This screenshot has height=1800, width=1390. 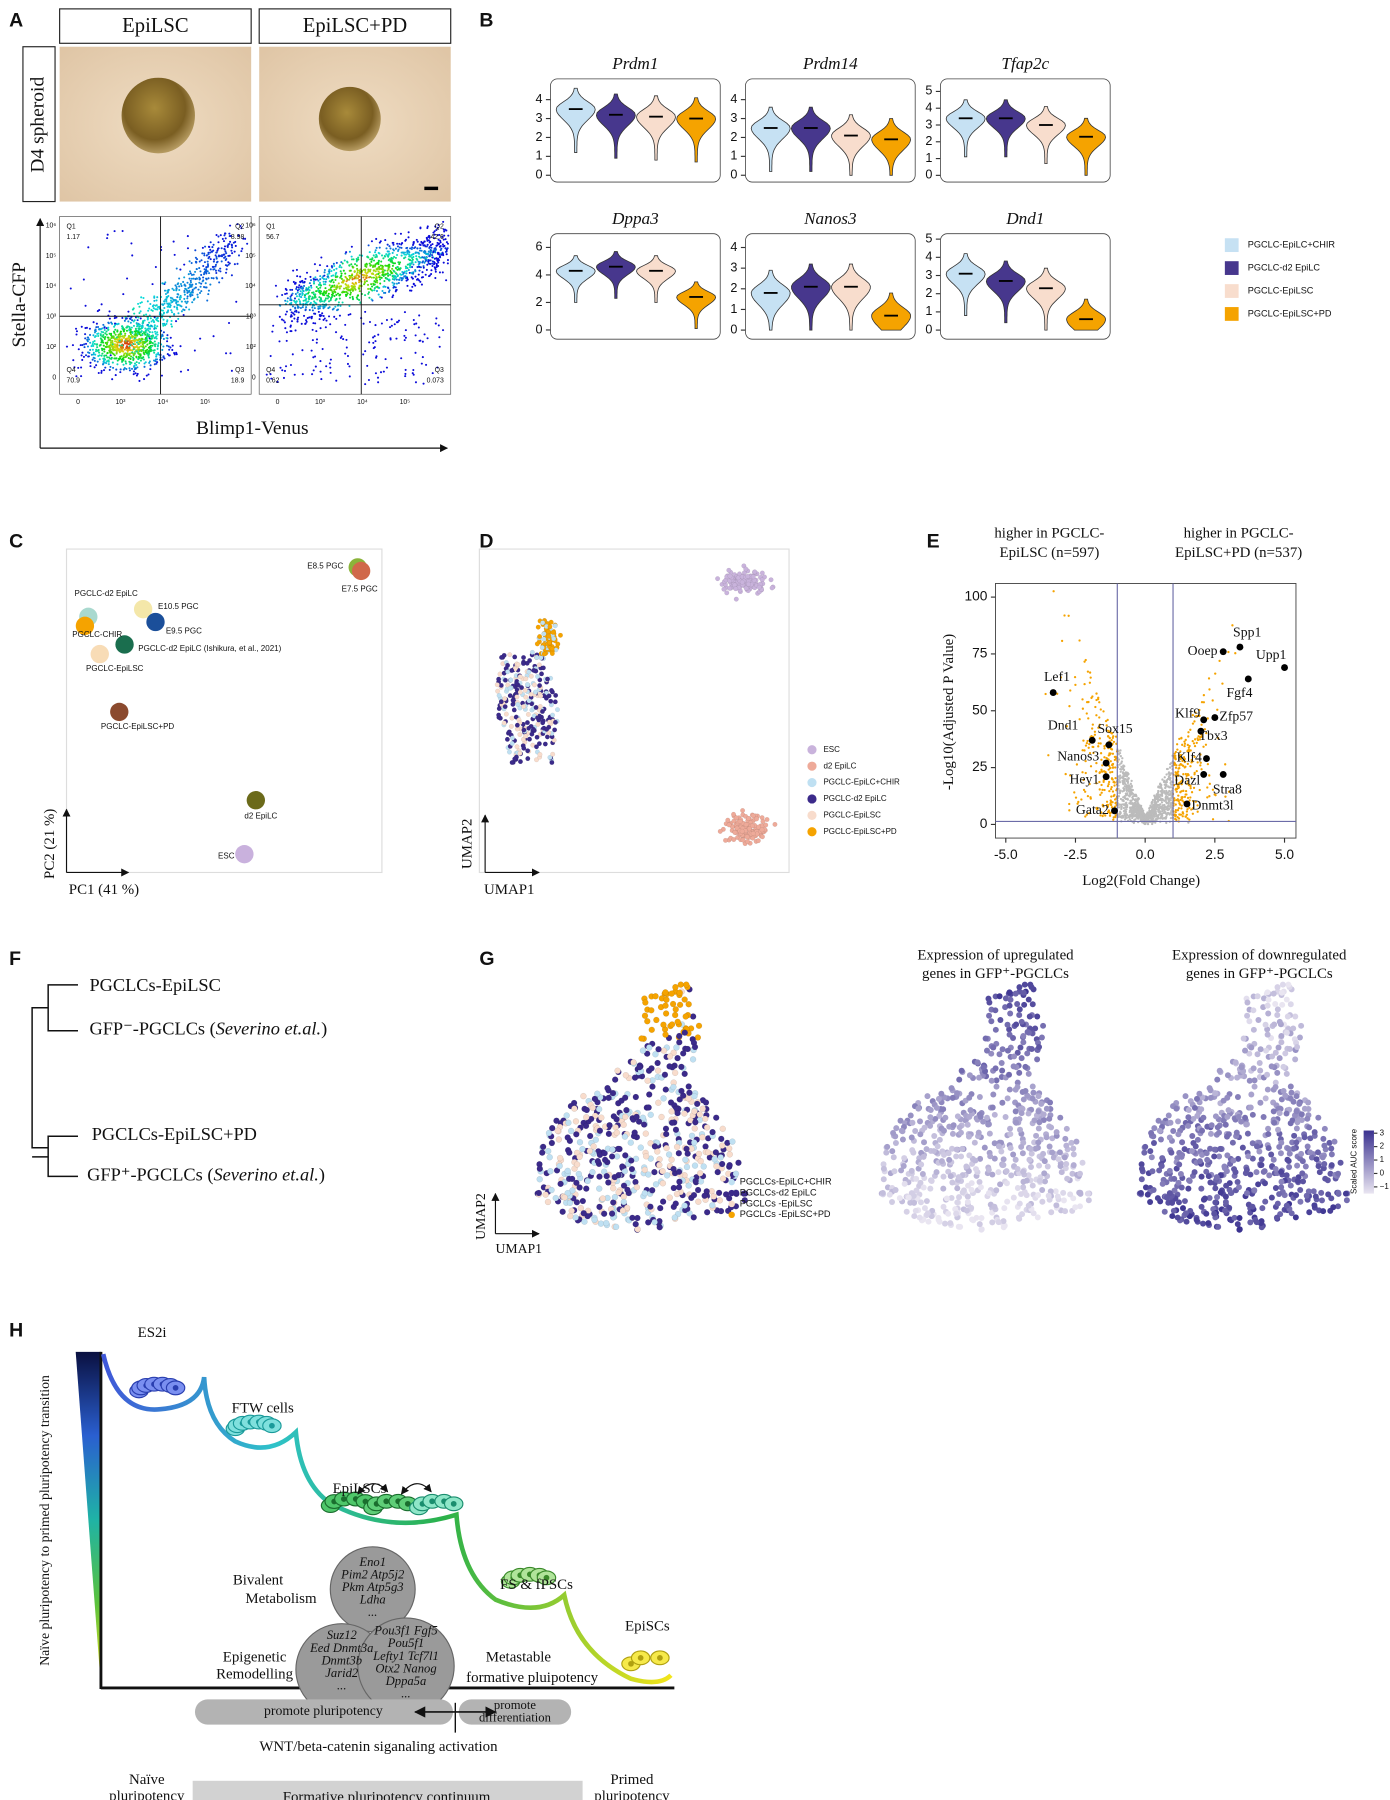 I want to click on leaf-label-part: GFP⁻-PGCLCs (, so click(x=152, y=1029).